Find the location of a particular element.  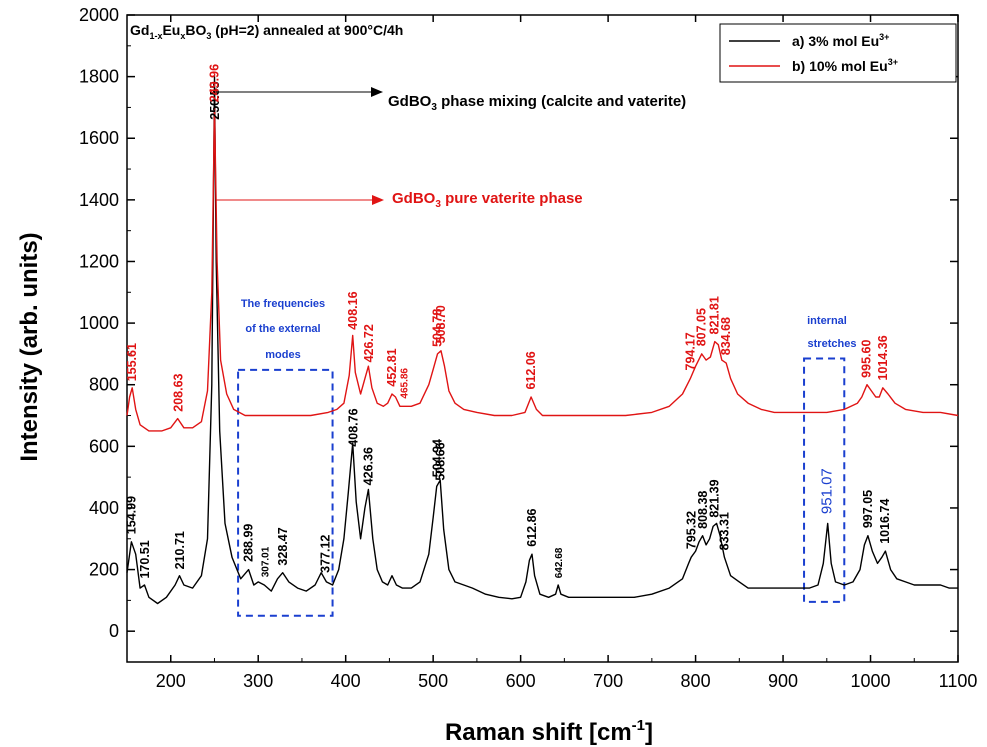

x-tick-label: 600 is located at coordinates (521, 681).